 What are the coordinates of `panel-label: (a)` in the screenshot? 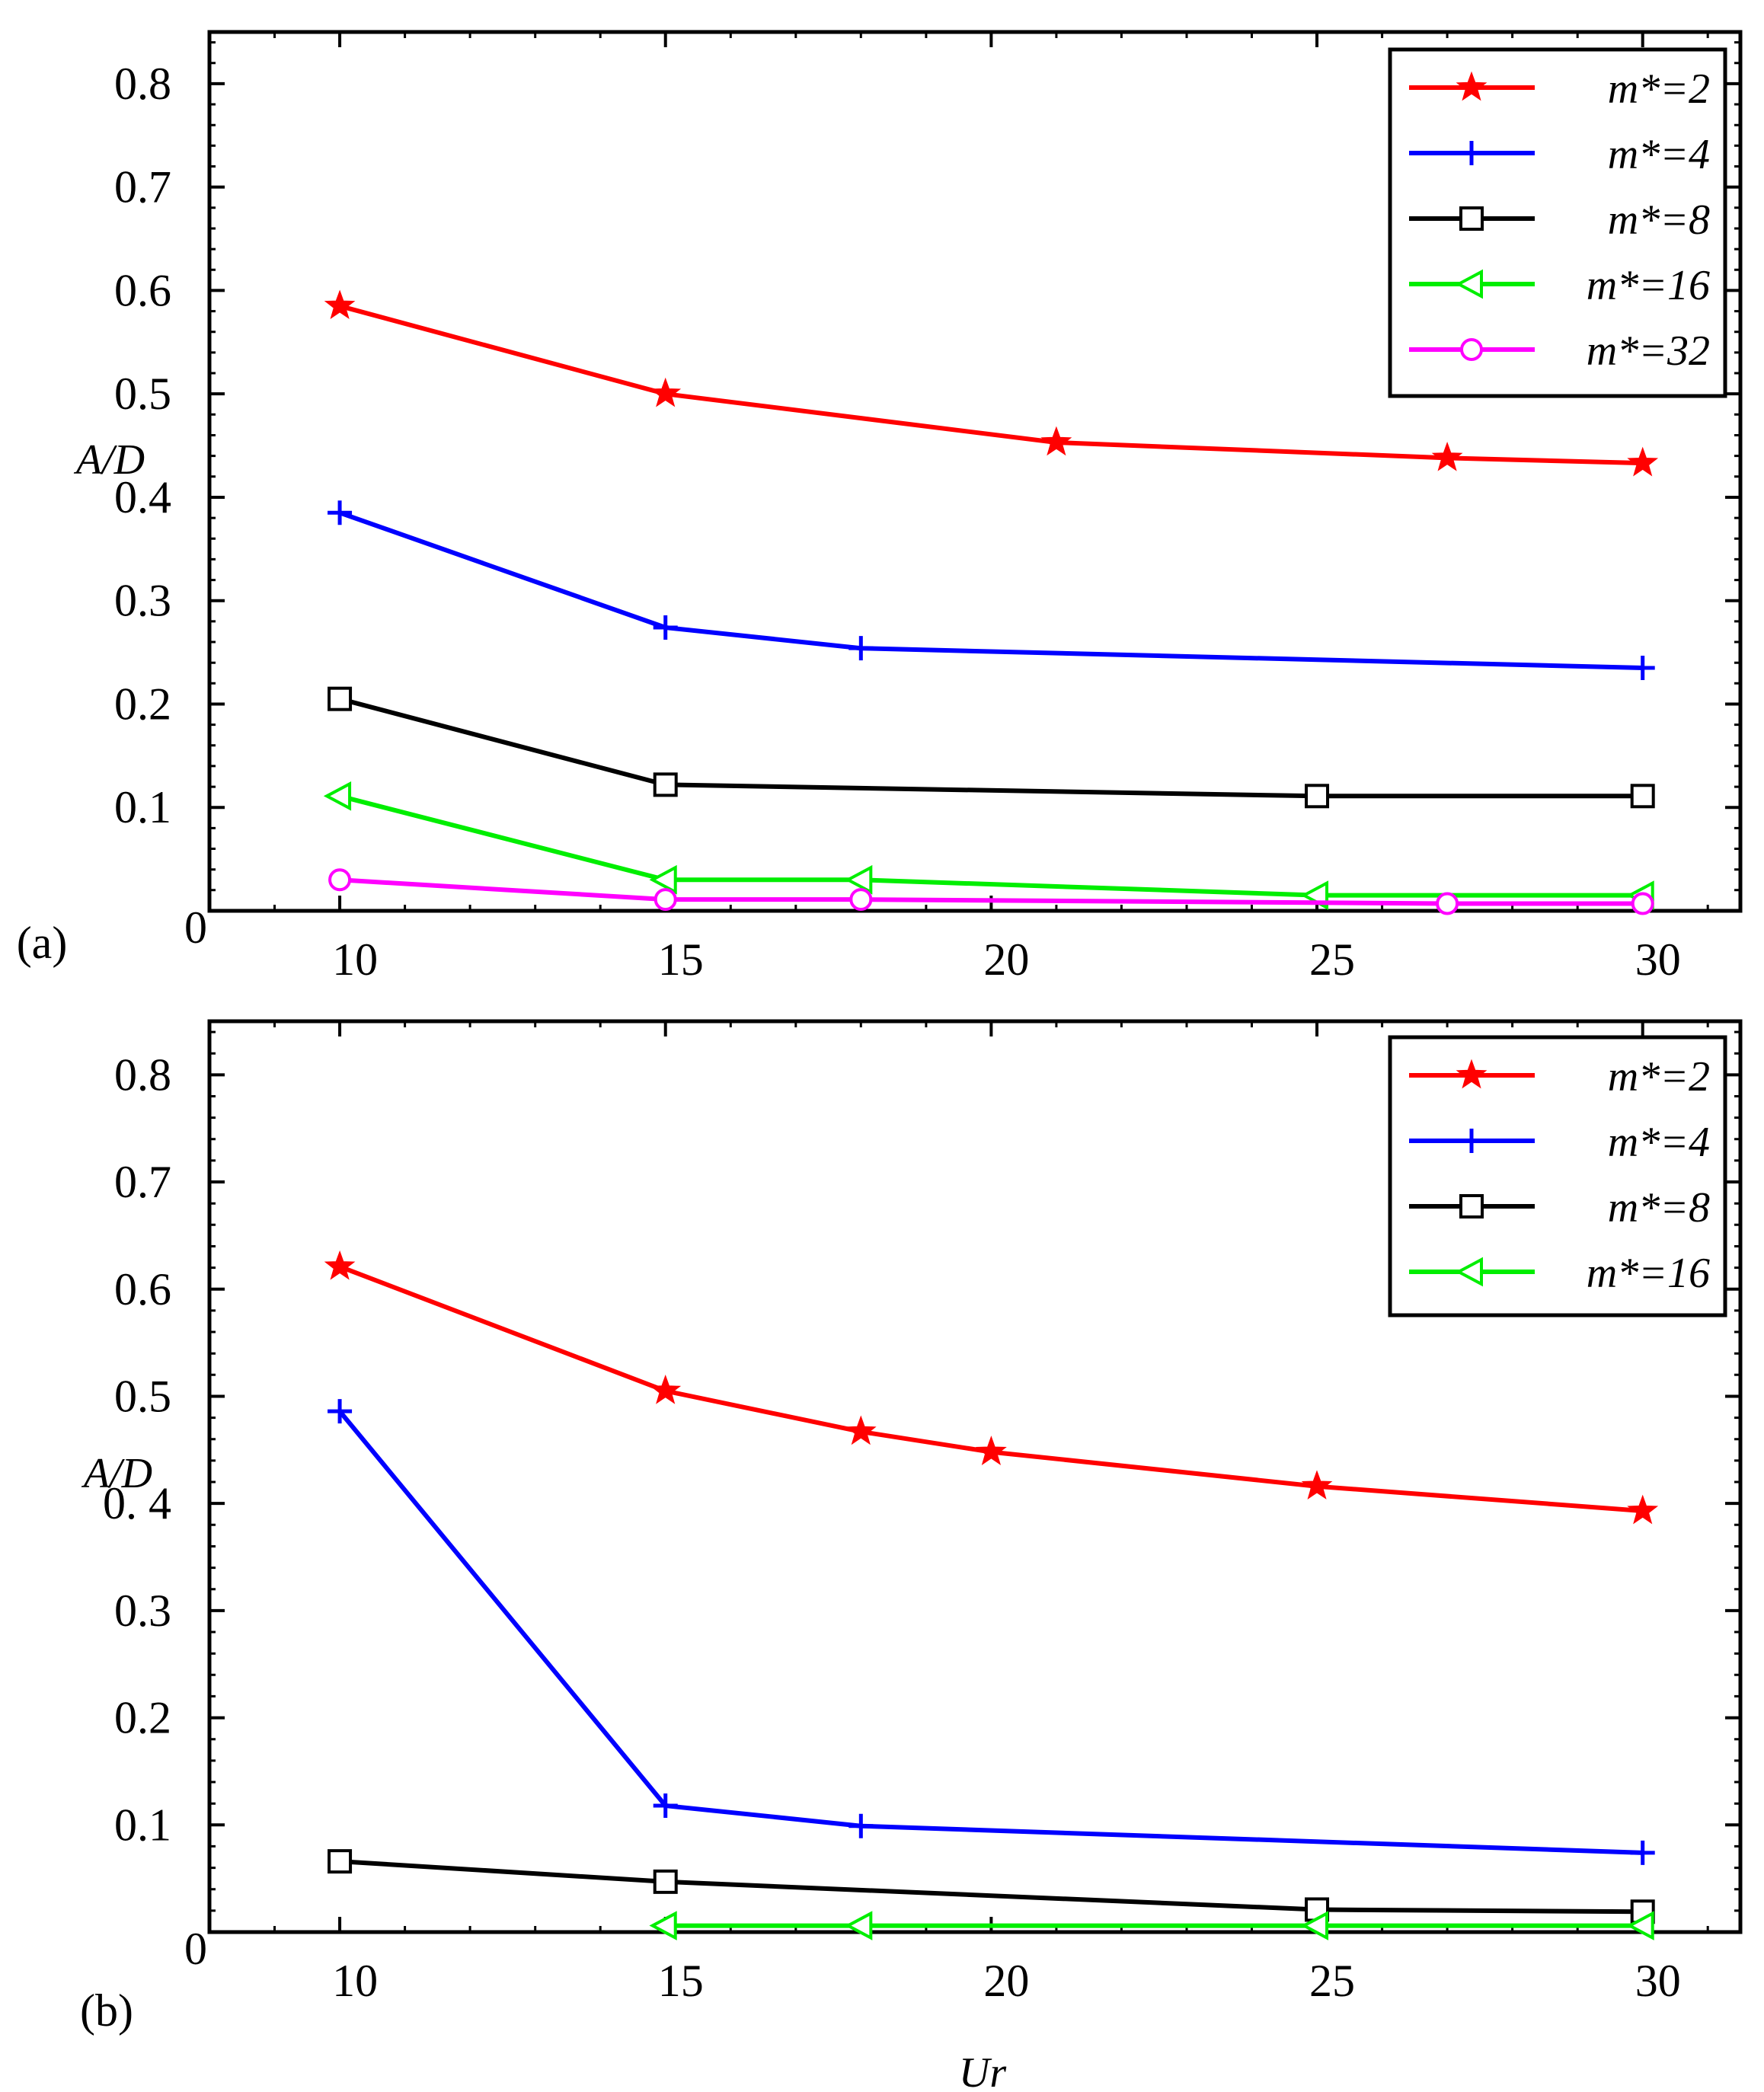 It's located at (42, 943).